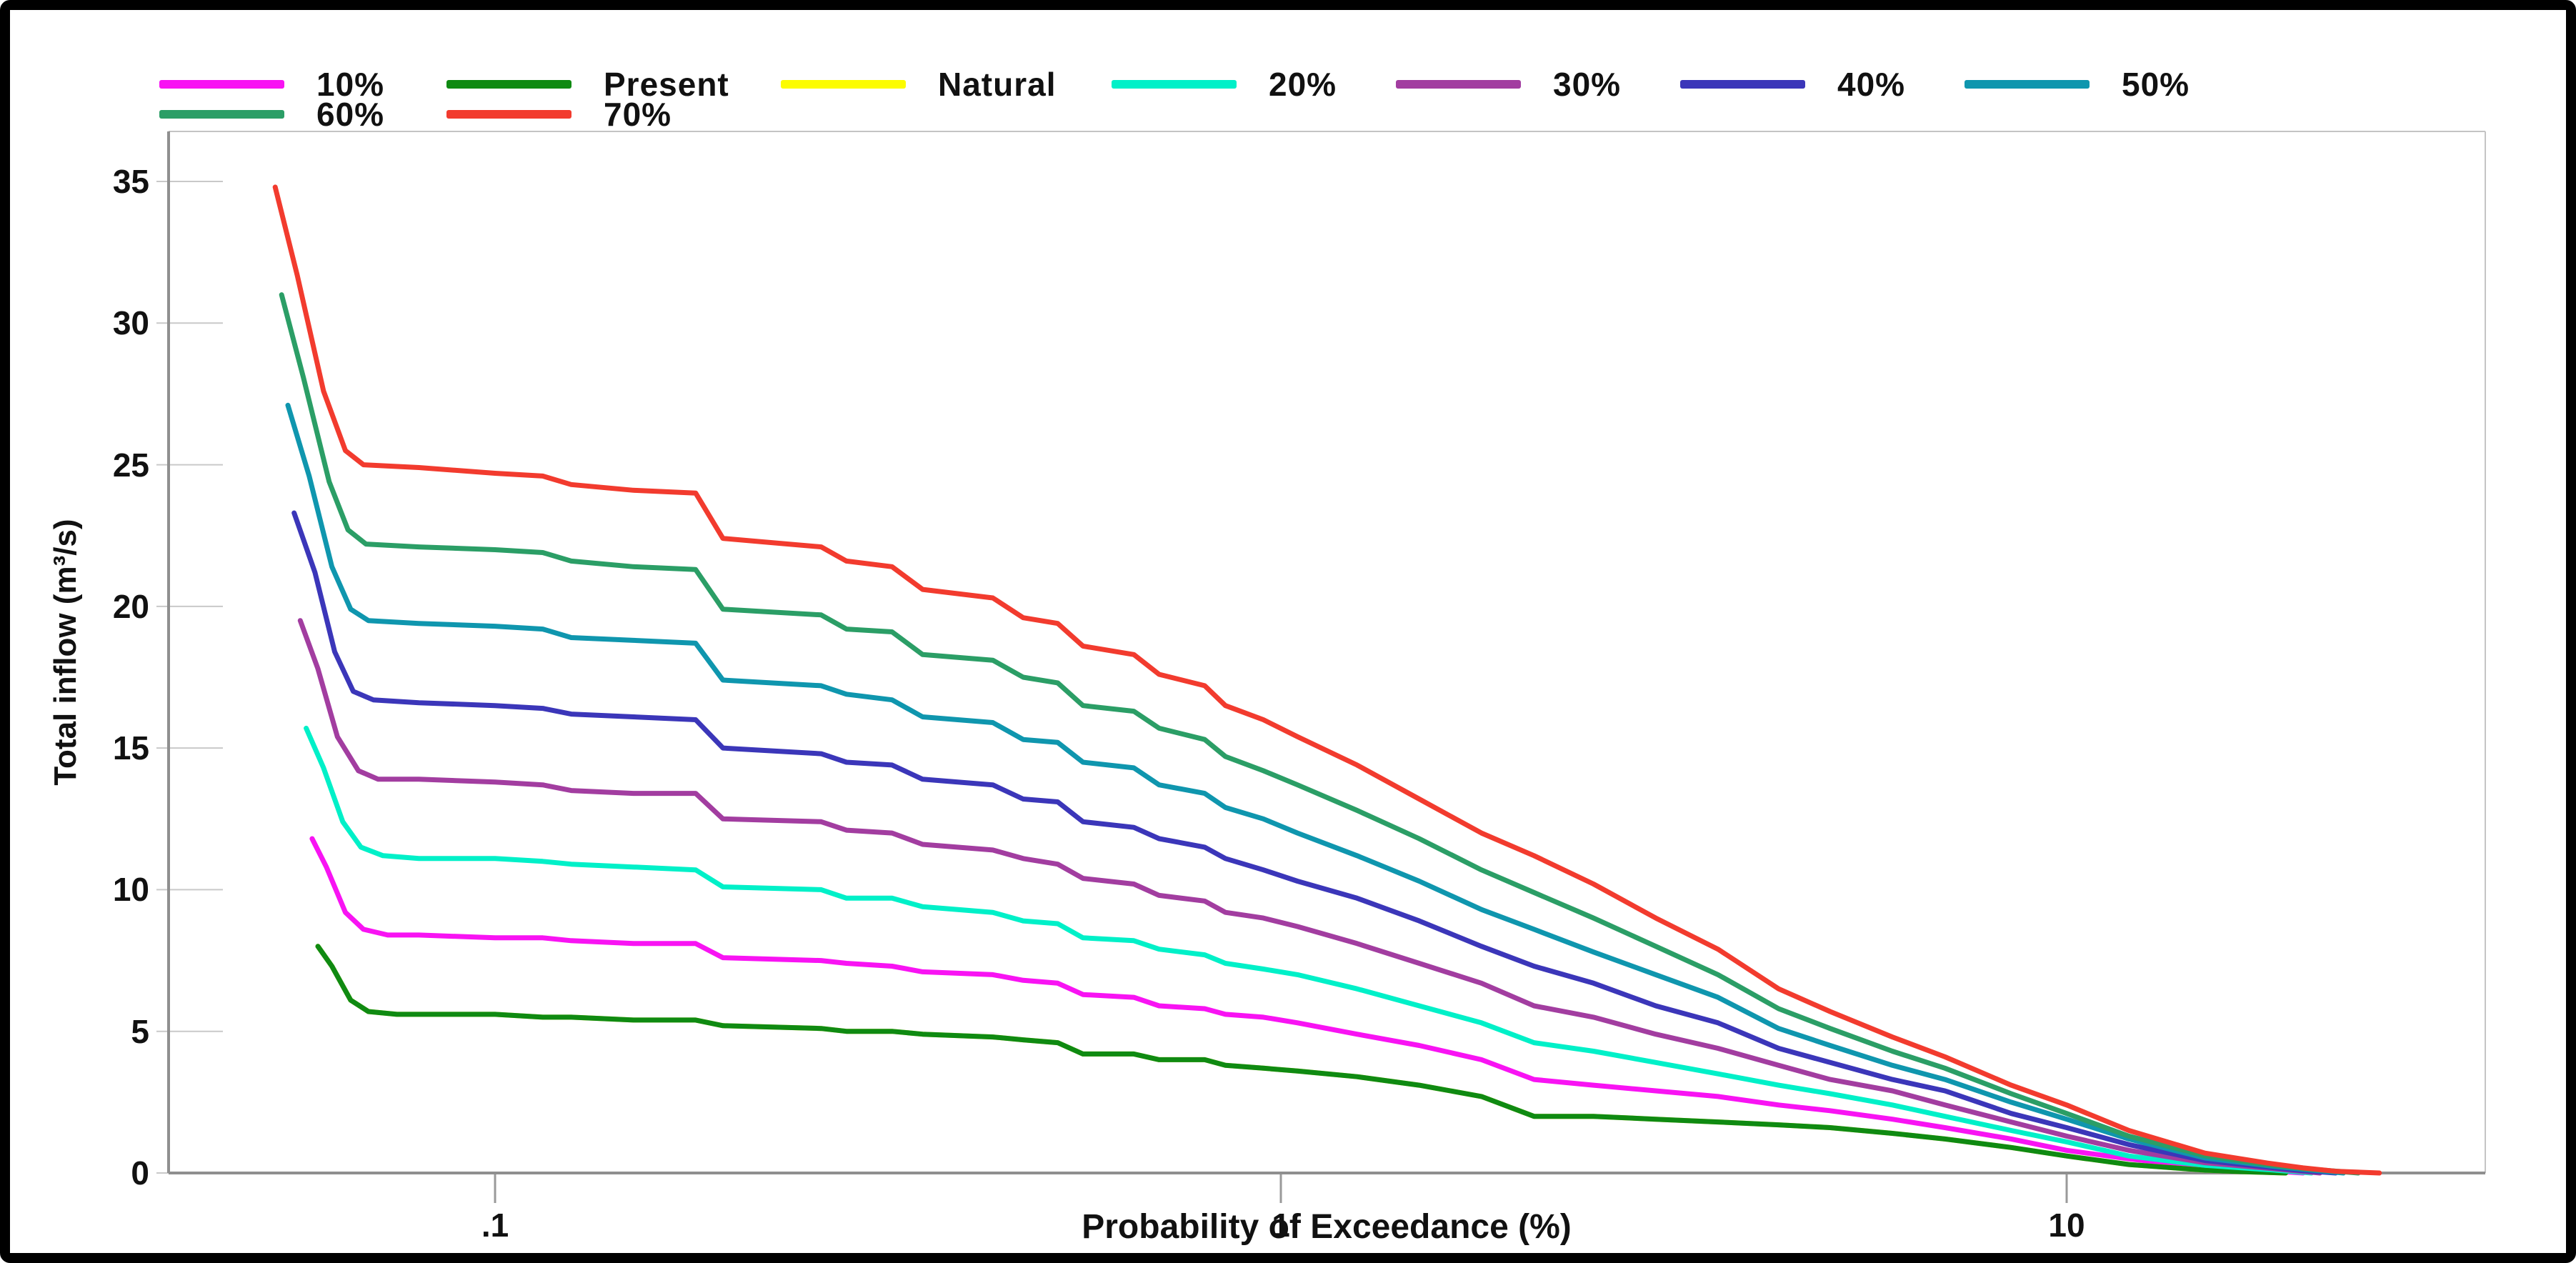 Image resolution: width=2576 pixels, height=1263 pixels. What do you see at coordinates (130, 890) in the screenshot?
I see `y-tick-label: 10` at bounding box center [130, 890].